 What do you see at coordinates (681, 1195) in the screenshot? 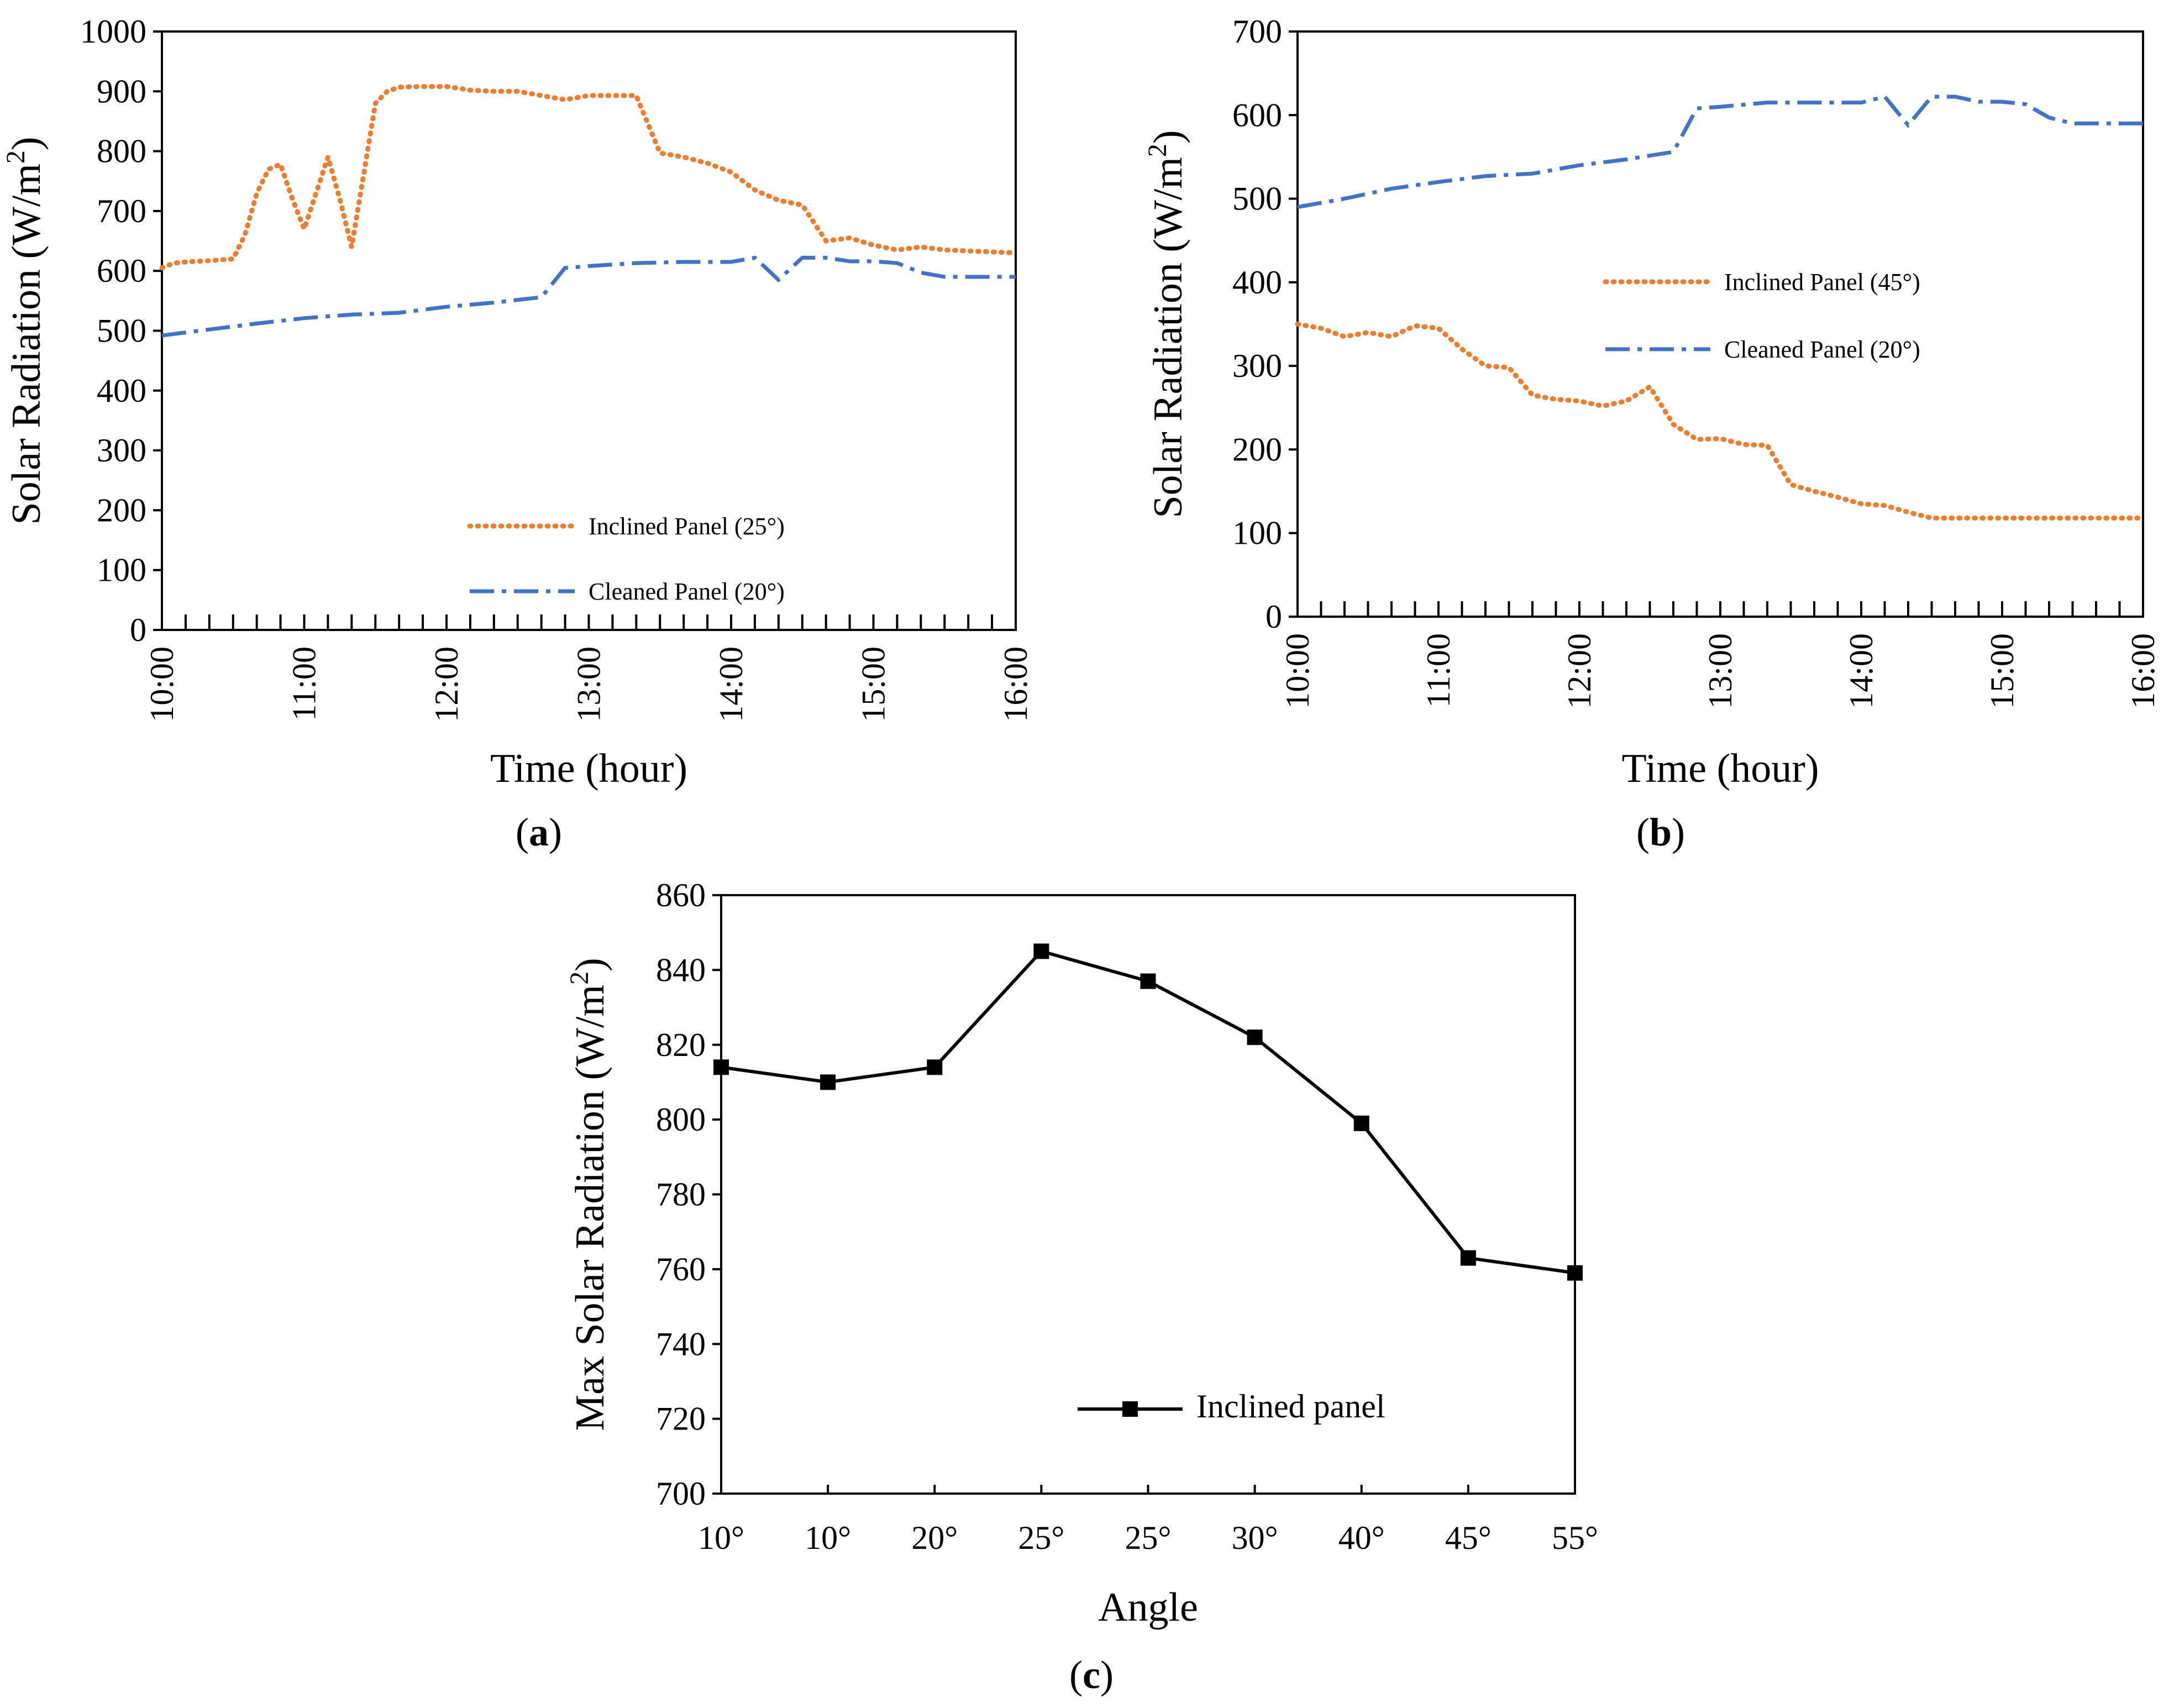
I see `y-tick-label: 780` at bounding box center [681, 1195].